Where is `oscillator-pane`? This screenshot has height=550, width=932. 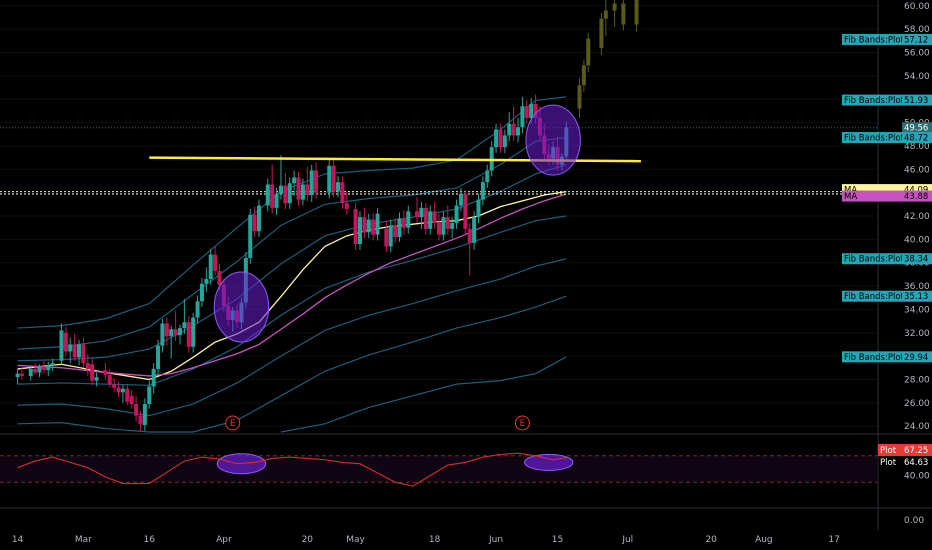 oscillator-pane is located at coordinates (439, 469).